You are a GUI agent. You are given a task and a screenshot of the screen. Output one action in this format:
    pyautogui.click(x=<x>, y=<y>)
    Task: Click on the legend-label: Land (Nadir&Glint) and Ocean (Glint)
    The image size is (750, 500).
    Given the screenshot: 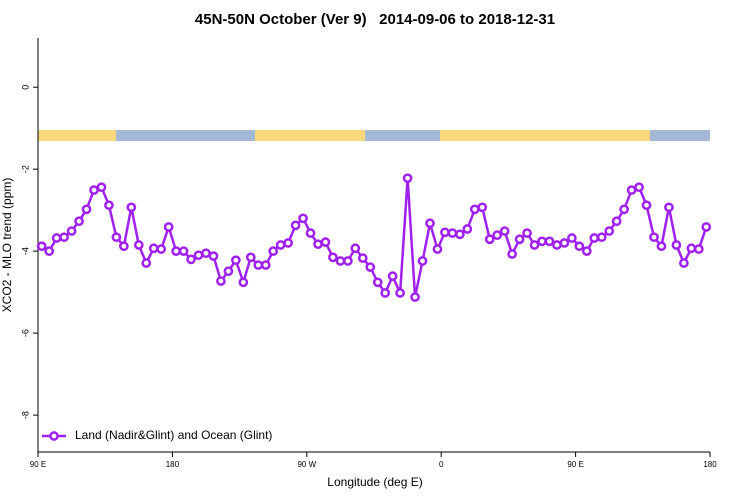 What is the action you would take?
    pyautogui.click(x=173, y=435)
    